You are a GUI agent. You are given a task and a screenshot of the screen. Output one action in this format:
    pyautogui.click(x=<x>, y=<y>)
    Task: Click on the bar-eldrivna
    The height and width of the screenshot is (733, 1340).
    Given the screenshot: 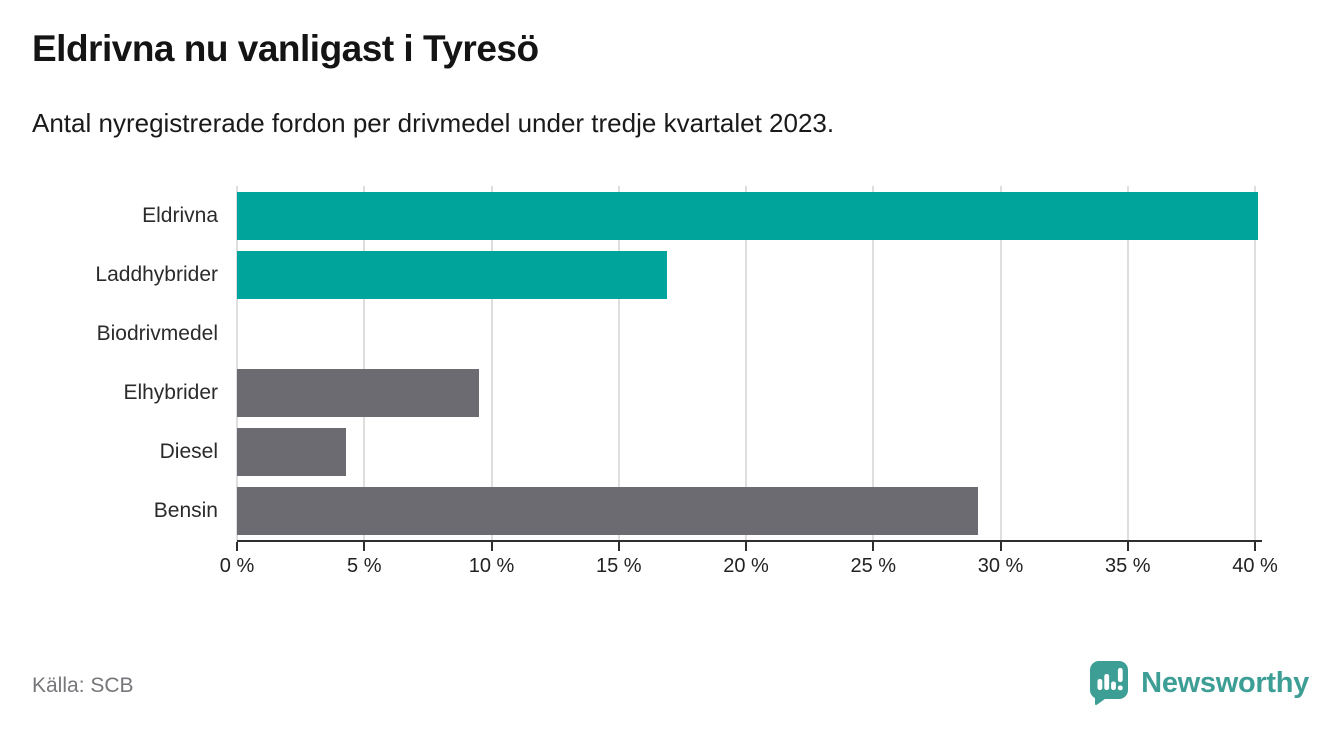 What is the action you would take?
    pyautogui.click(x=747, y=215)
    